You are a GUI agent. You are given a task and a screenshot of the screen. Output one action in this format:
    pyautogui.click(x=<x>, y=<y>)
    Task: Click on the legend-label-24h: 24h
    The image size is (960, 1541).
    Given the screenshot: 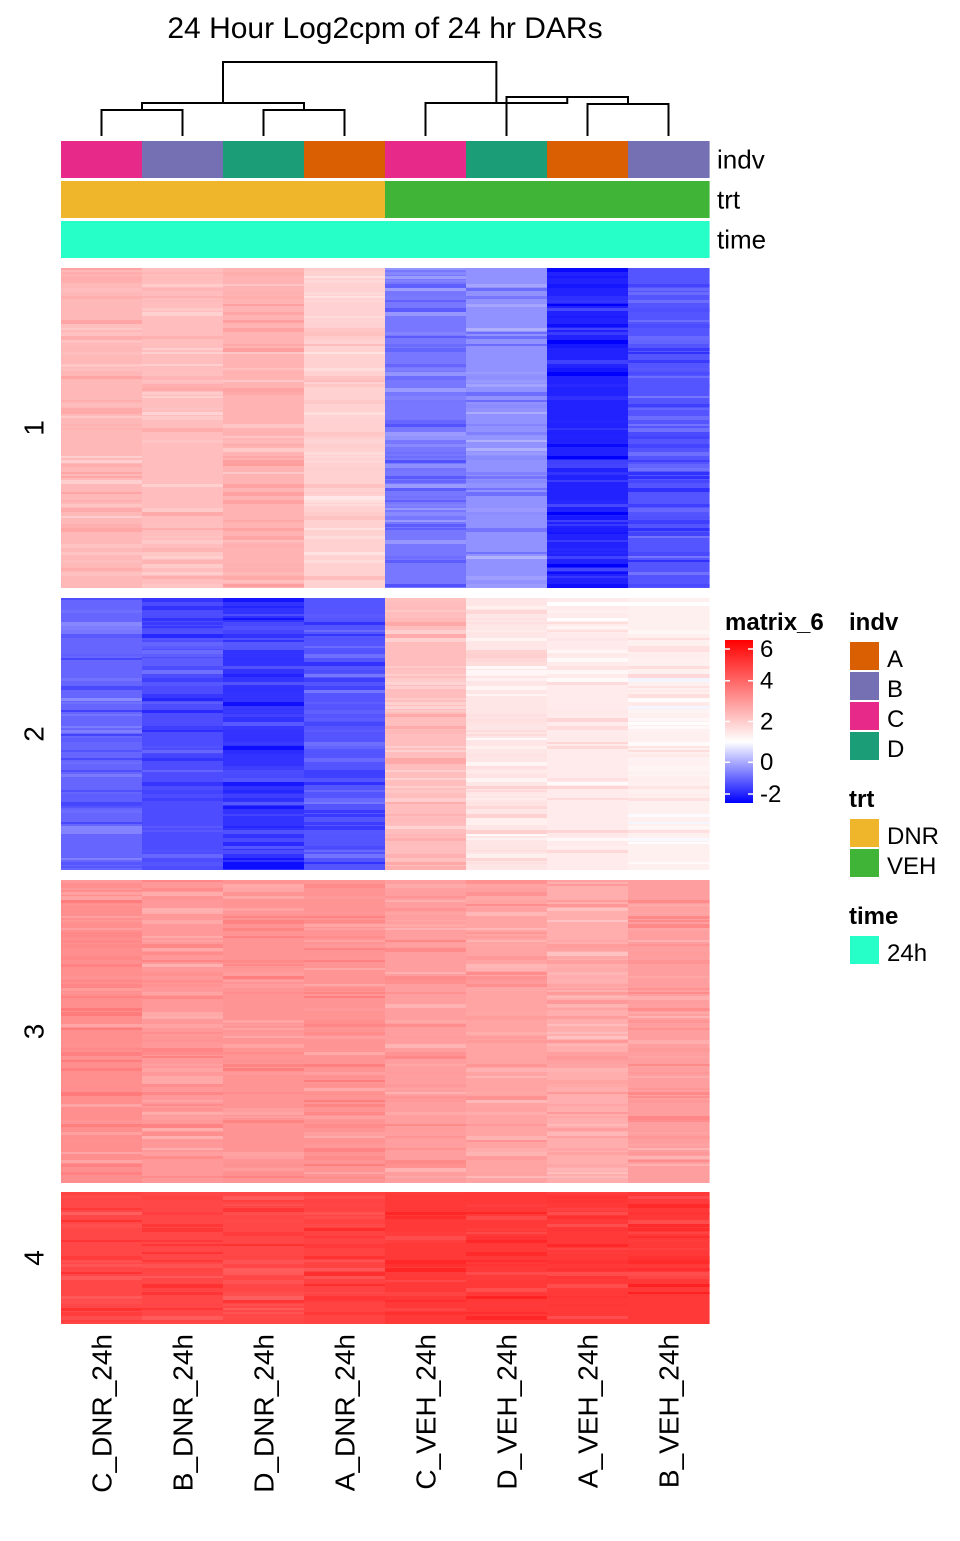 What is the action you would take?
    pyautogui.click(x=907, y=953)
    